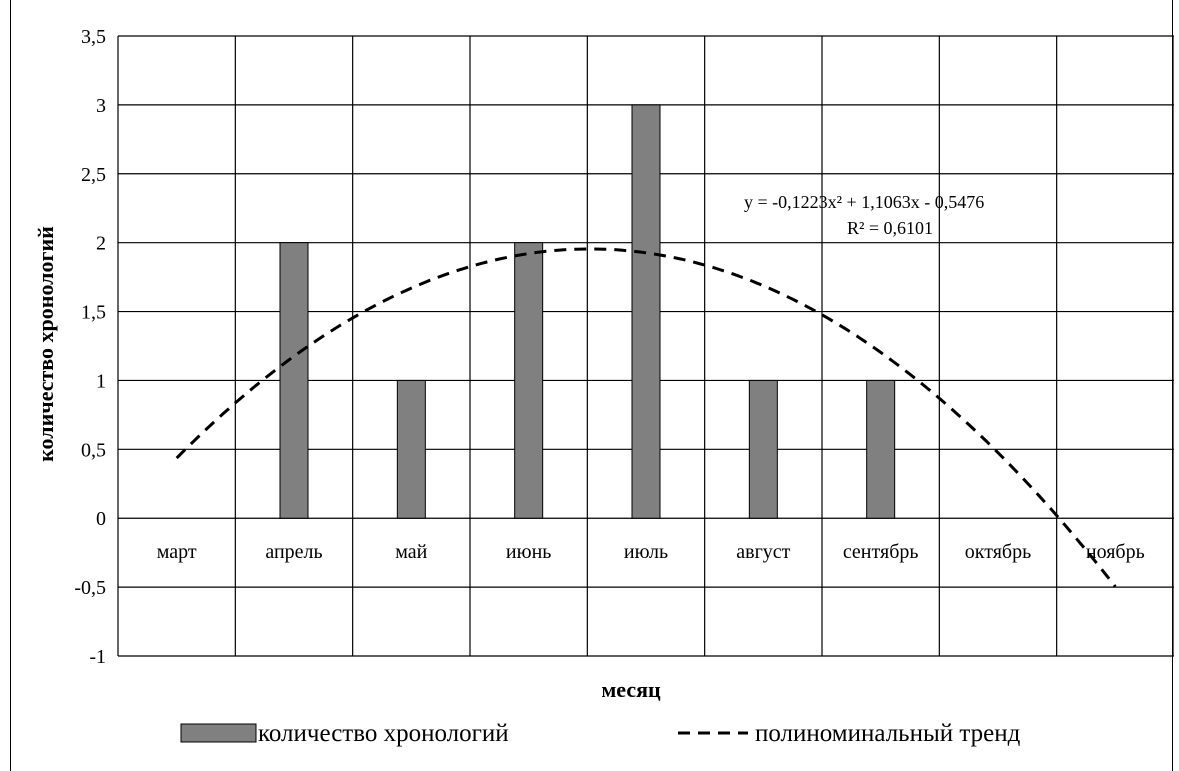  I want to click on x-category-label: июль, so click(646, 552).